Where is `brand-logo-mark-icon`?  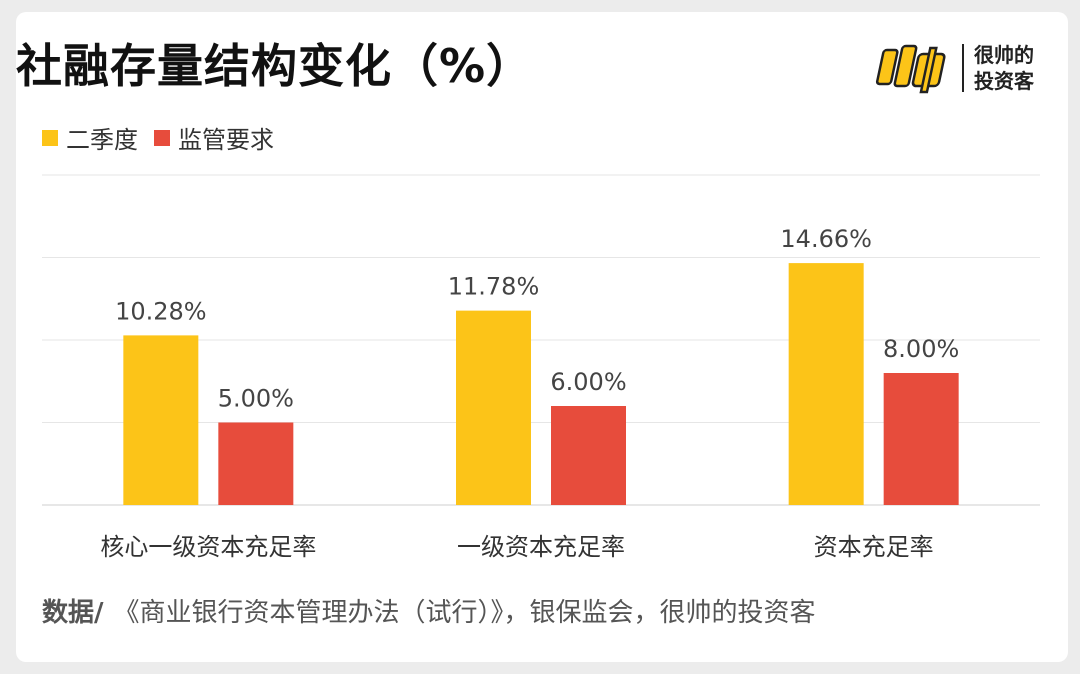 brand-logo-mark-icon is located at coordinates (910, 69).